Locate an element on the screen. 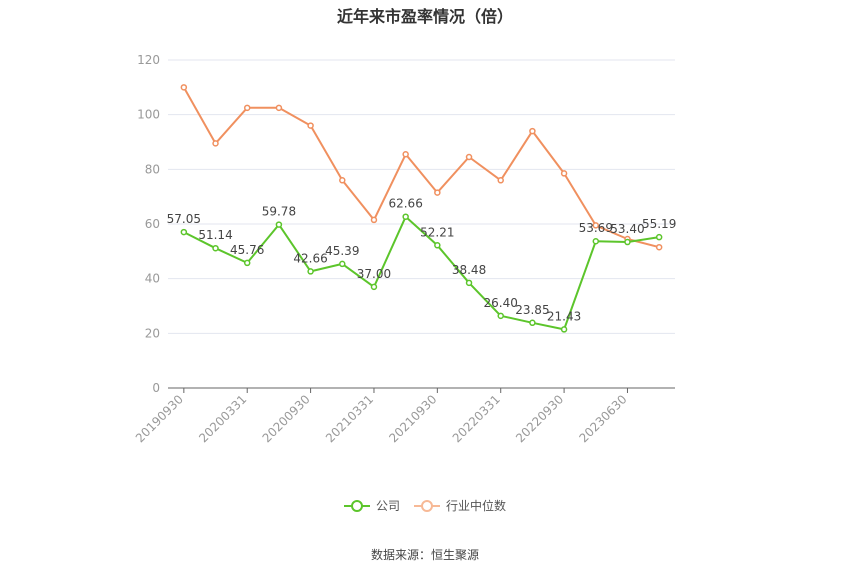 This screenshot has width=850, height=575. company-data-label: 55.19 is located at coordinates (659, 224).